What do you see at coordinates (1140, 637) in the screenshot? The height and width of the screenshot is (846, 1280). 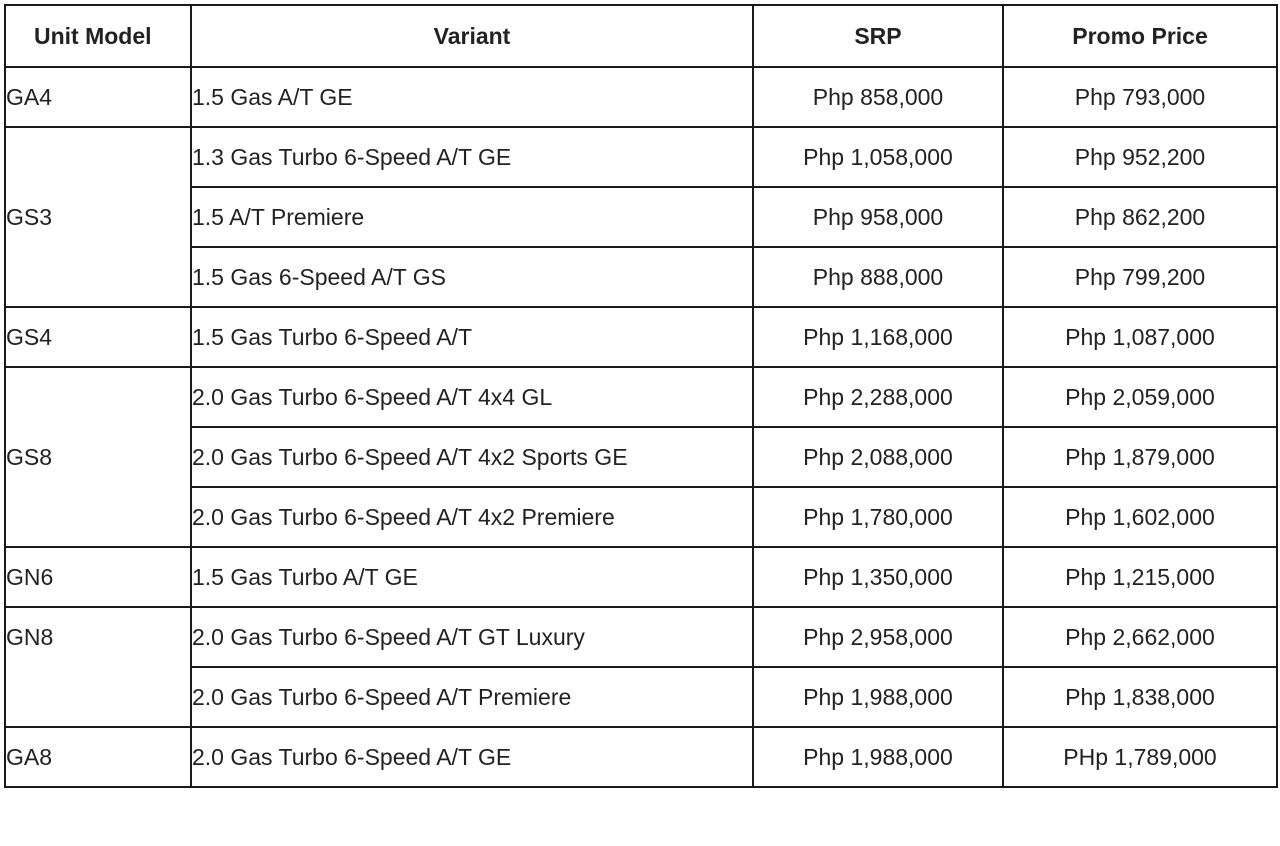 I see `promo-price-cell: Php 2,662,000` at bounding box center [1140, 637].